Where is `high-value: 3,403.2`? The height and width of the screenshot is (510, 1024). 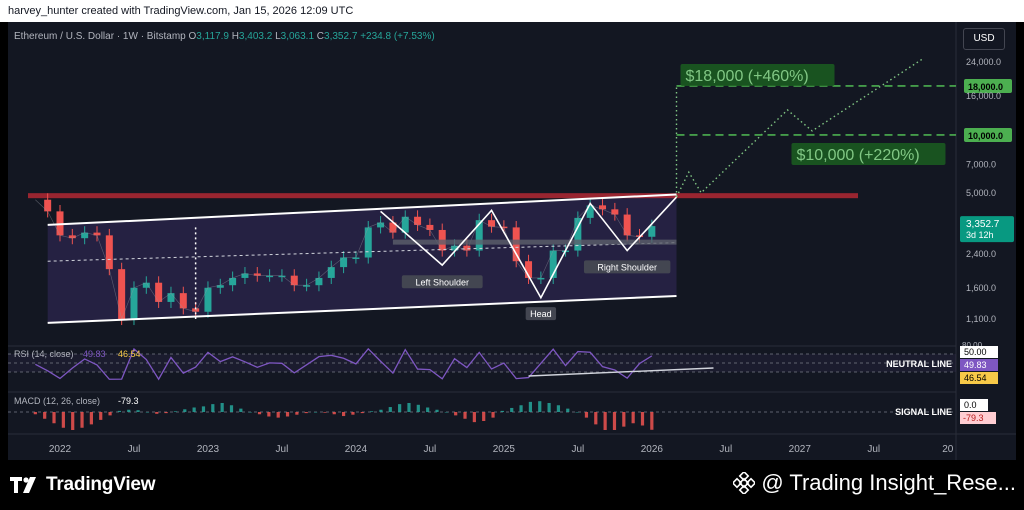 high-value: 3,403.2 is located at coordinates (255, 36).